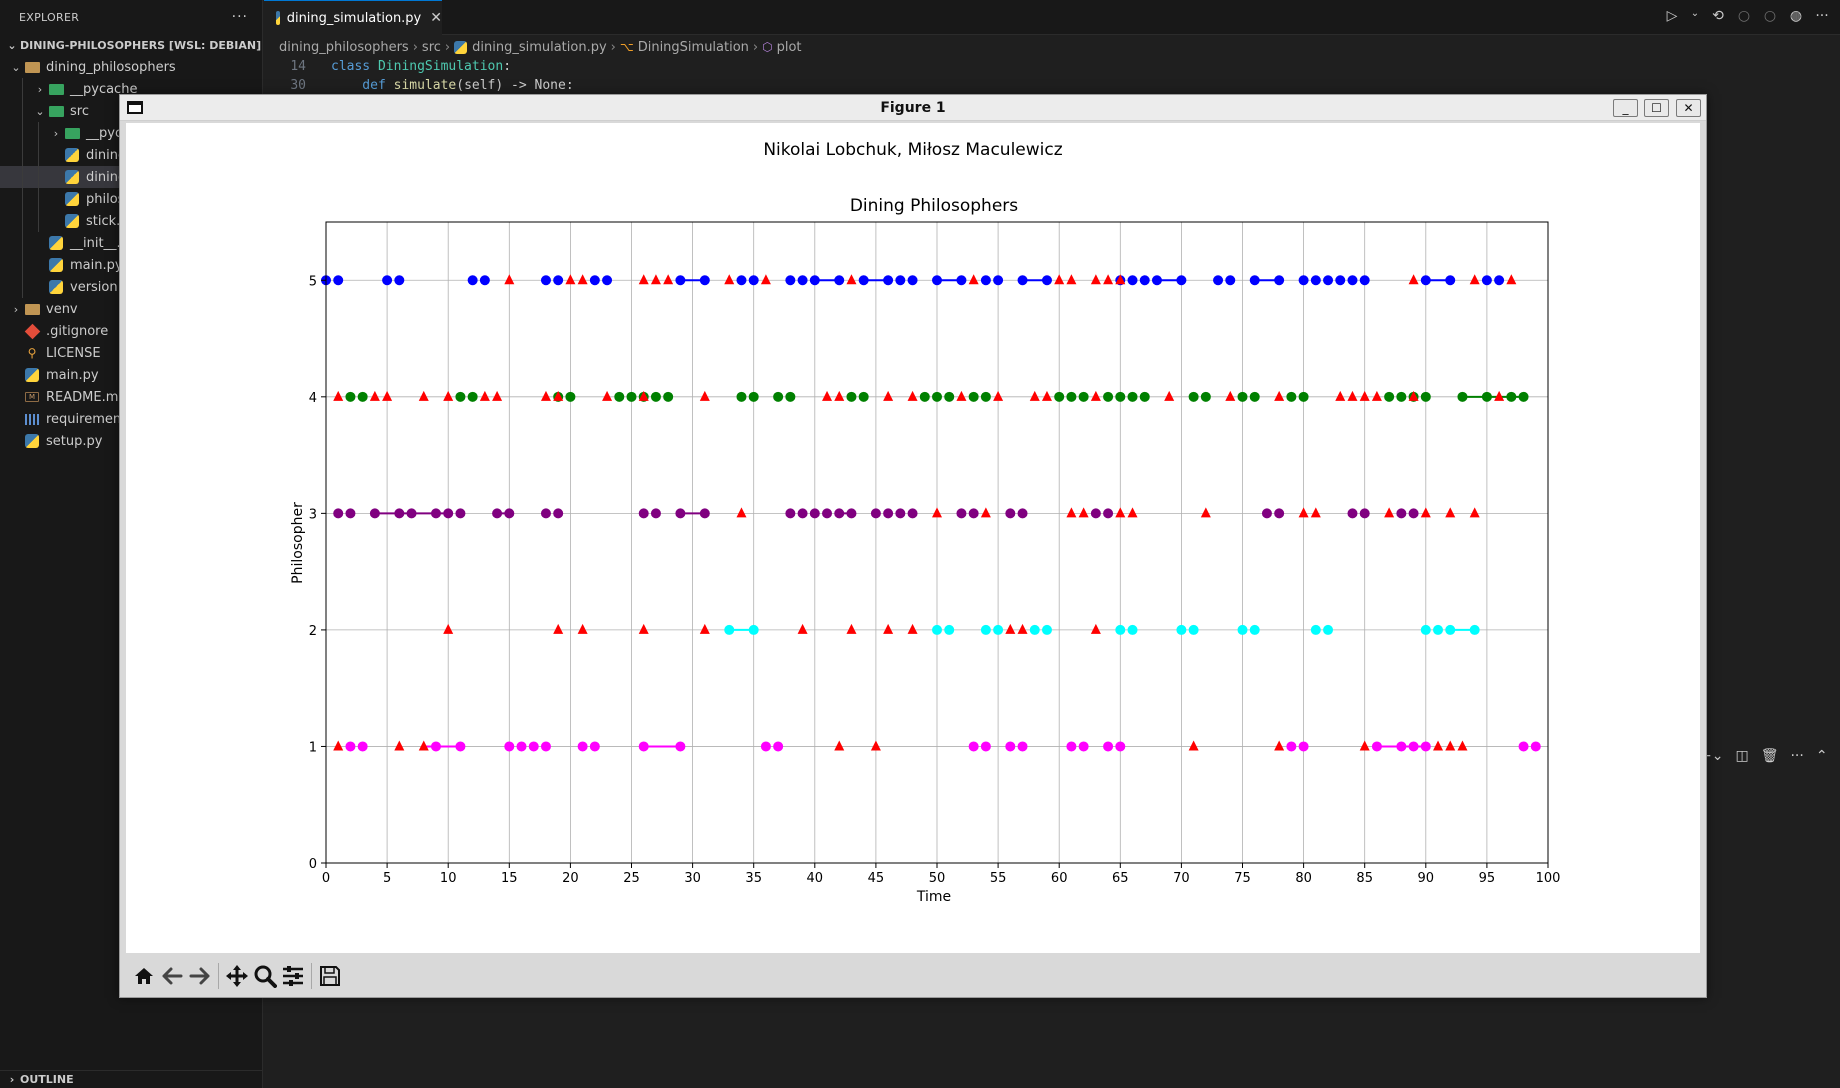 The image size is (1840, 1088). I want to click on tab-close-button: ✕, so click(436, 18).